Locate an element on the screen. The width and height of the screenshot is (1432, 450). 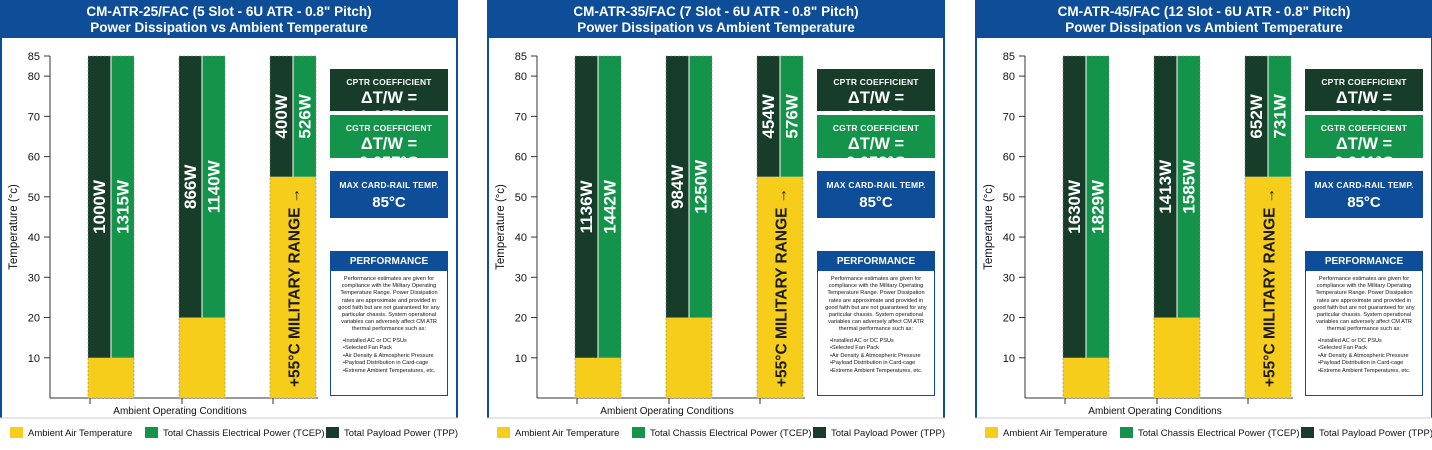
y-tick-label: 80 is located at coordinates (1009, 77).